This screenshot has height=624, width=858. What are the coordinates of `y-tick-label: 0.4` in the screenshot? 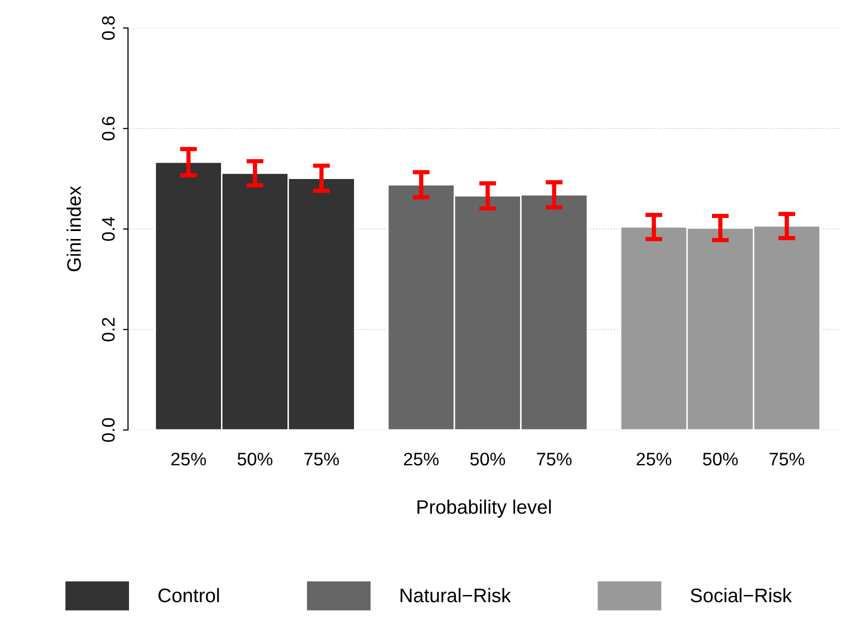 It's located at (108, 228).